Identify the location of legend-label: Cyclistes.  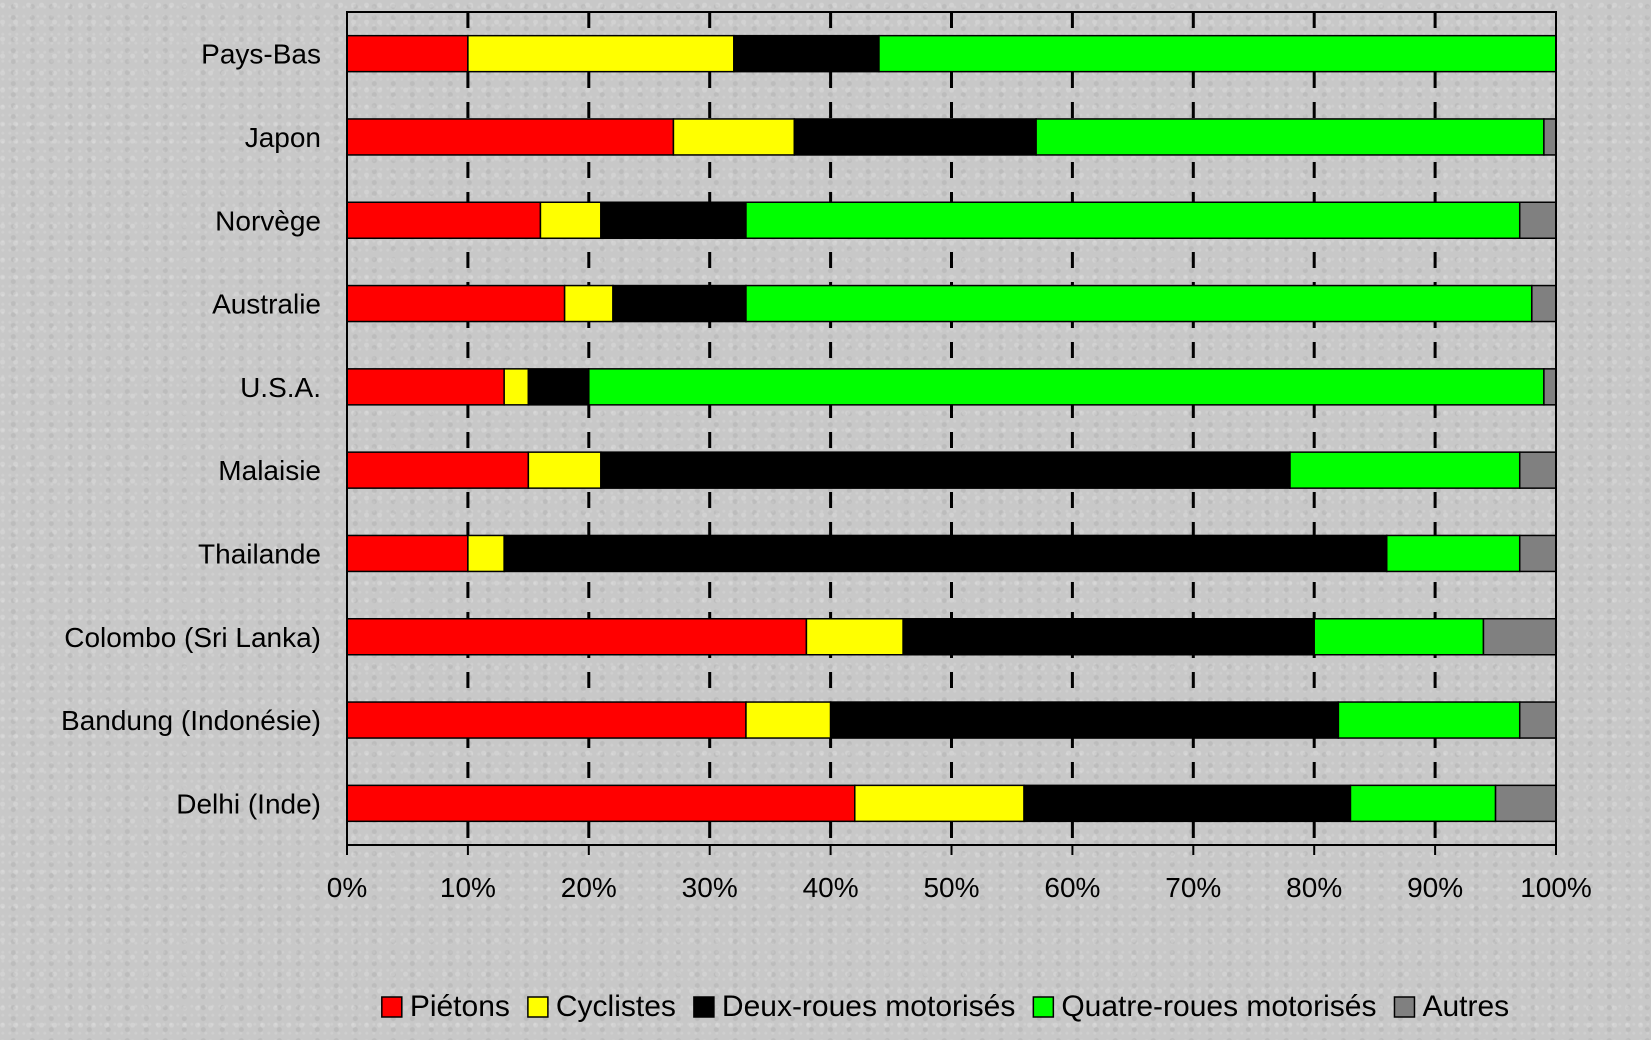
(616, 1006).